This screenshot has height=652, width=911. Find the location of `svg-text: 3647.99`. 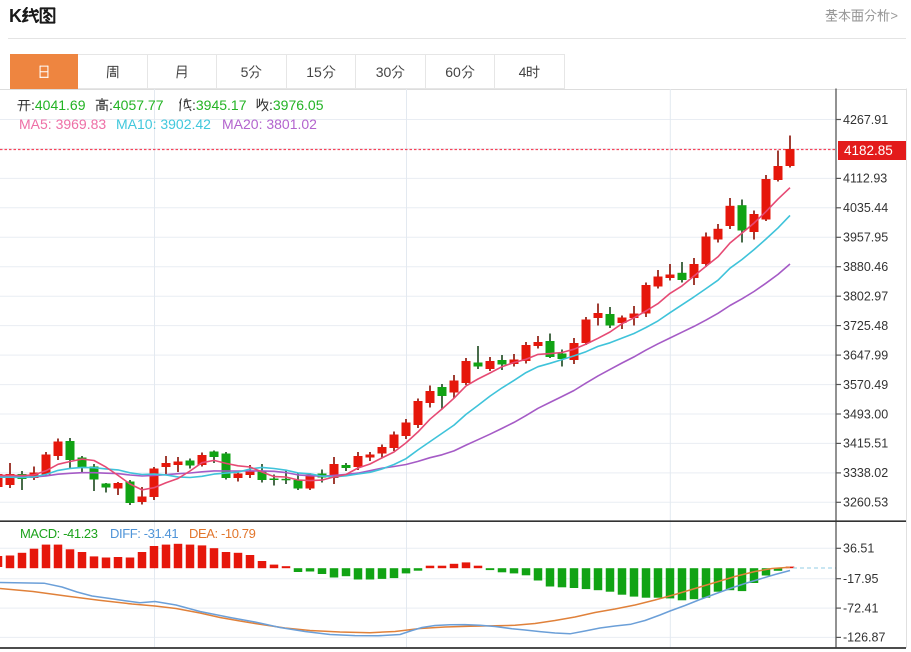

svg-text: 3647.99 is located at coordinates (865, 355).